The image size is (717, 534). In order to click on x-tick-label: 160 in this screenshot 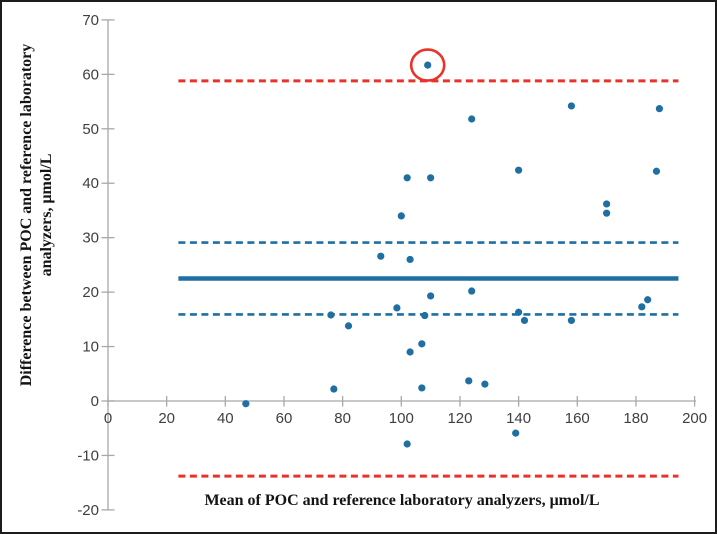, I will do `click(577, 418)`.